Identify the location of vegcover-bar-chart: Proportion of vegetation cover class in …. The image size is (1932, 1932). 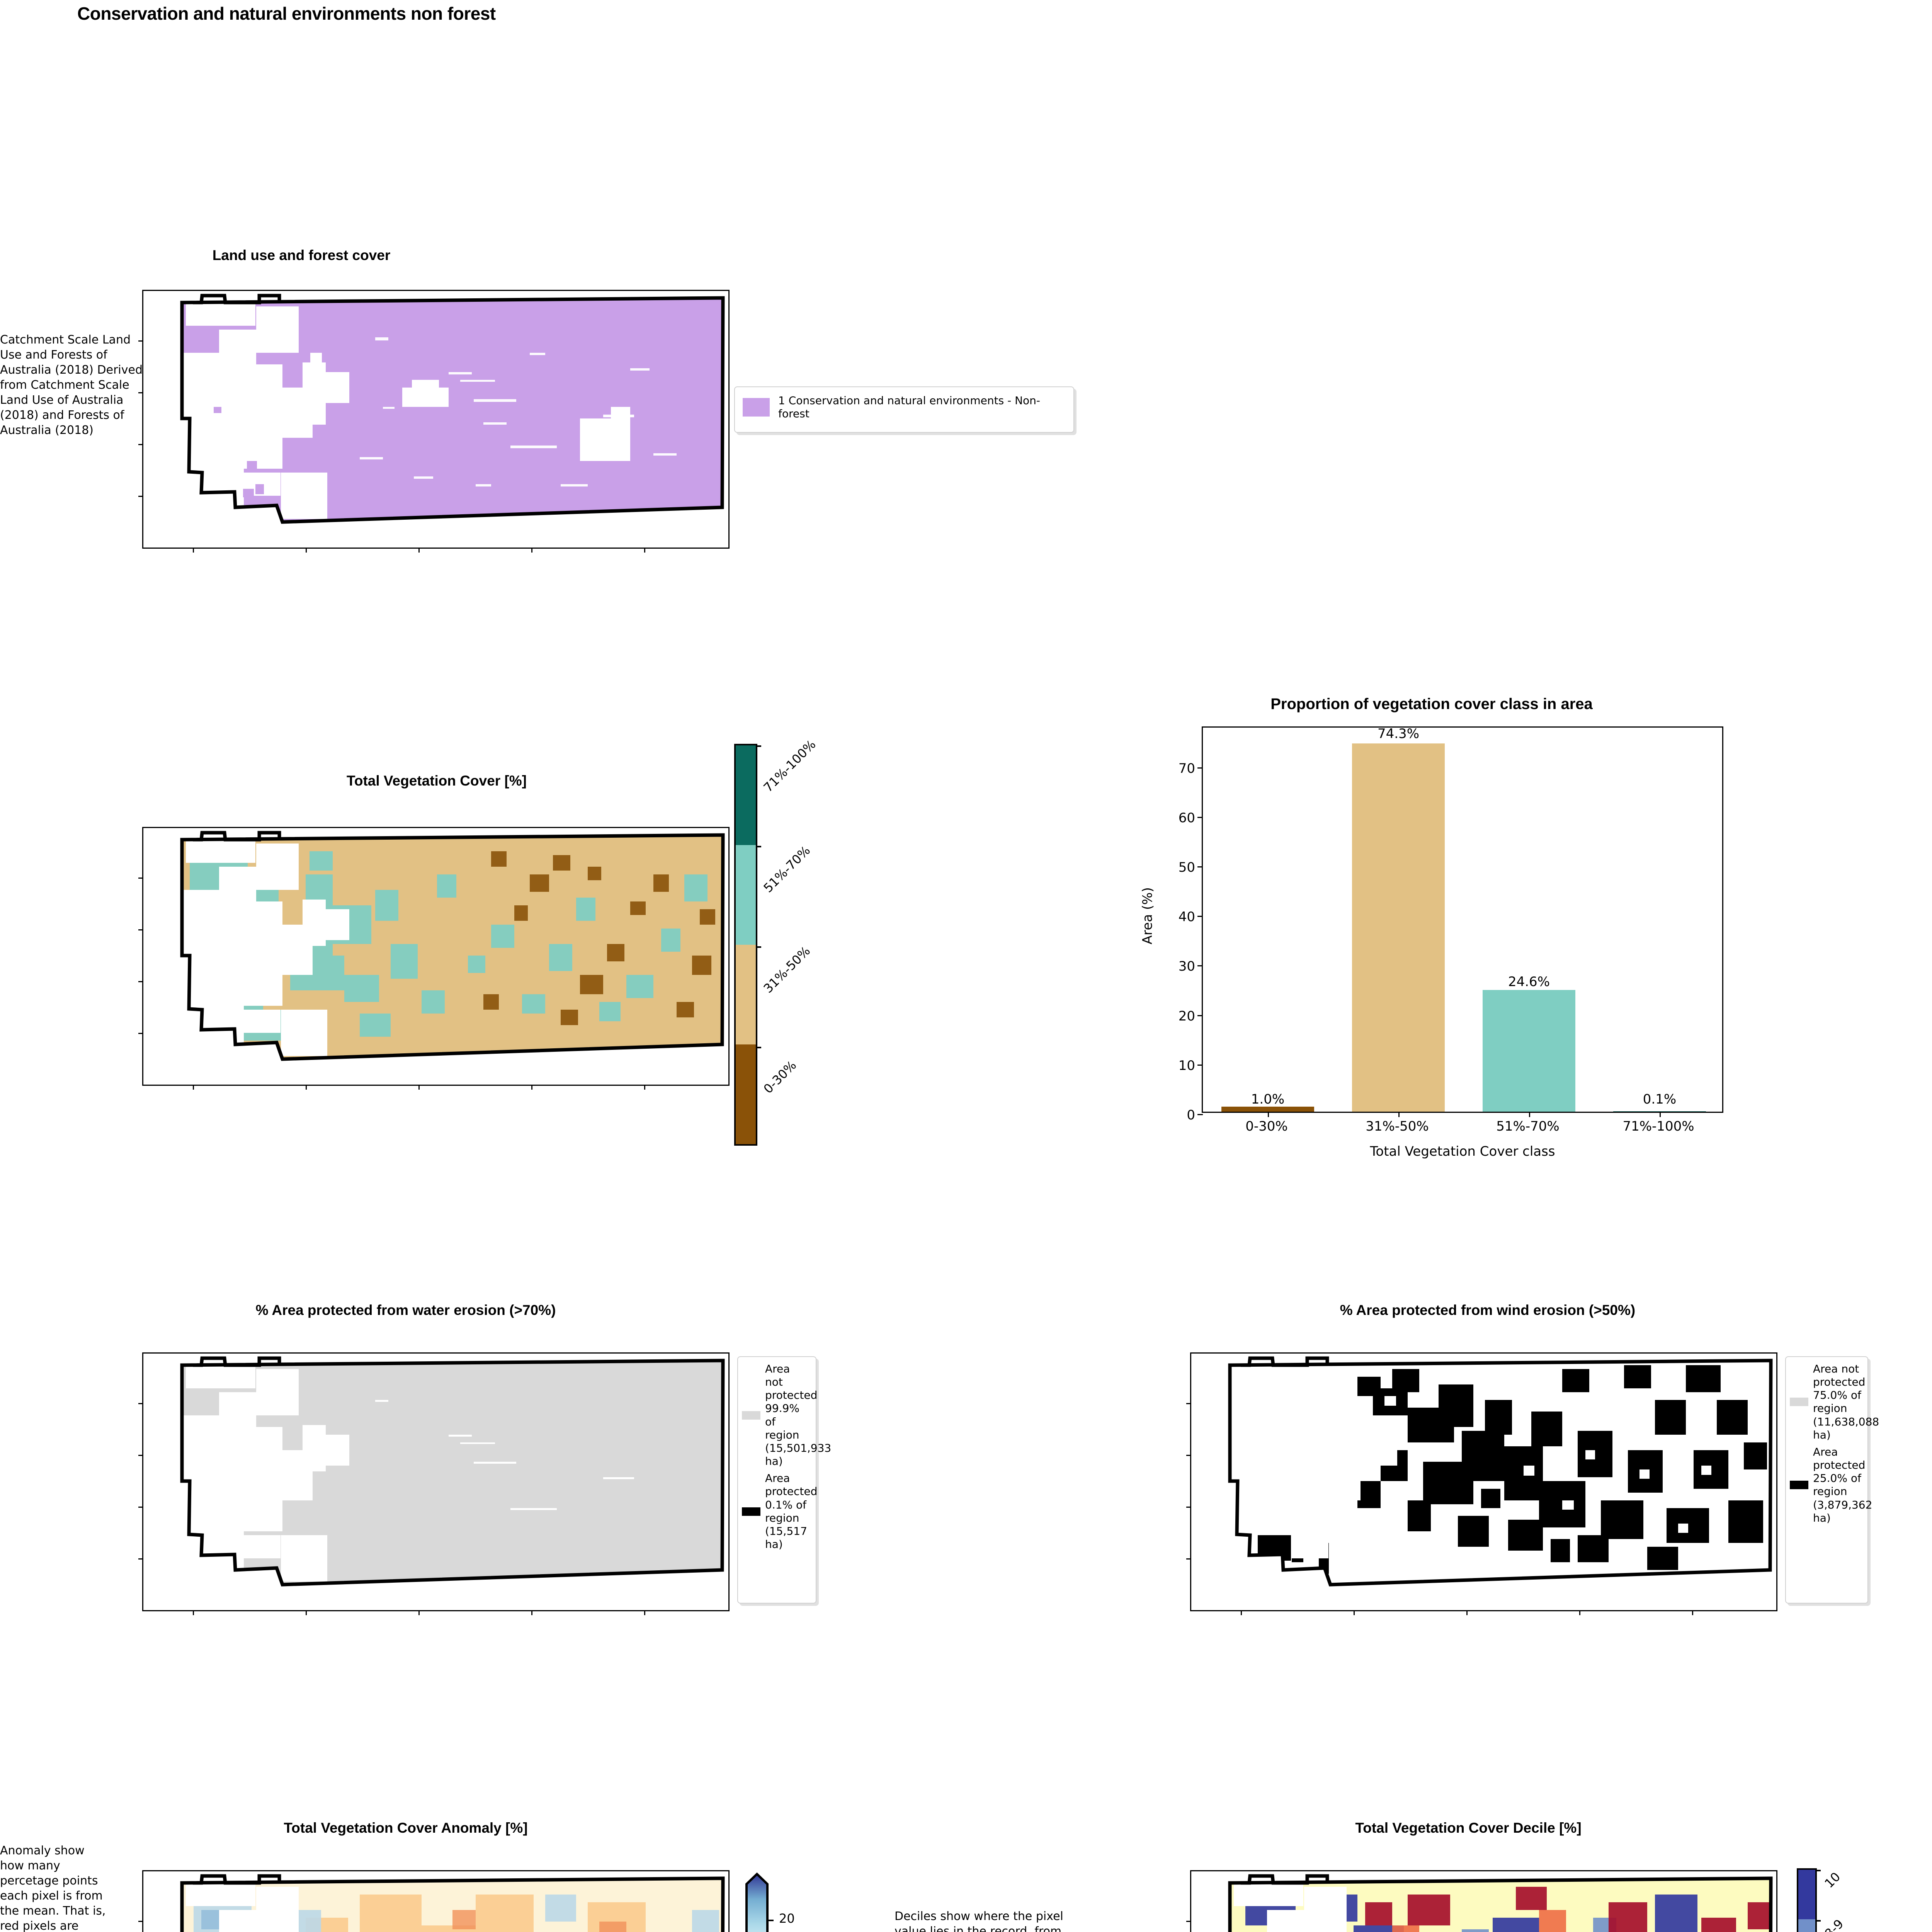
(1432, 943).